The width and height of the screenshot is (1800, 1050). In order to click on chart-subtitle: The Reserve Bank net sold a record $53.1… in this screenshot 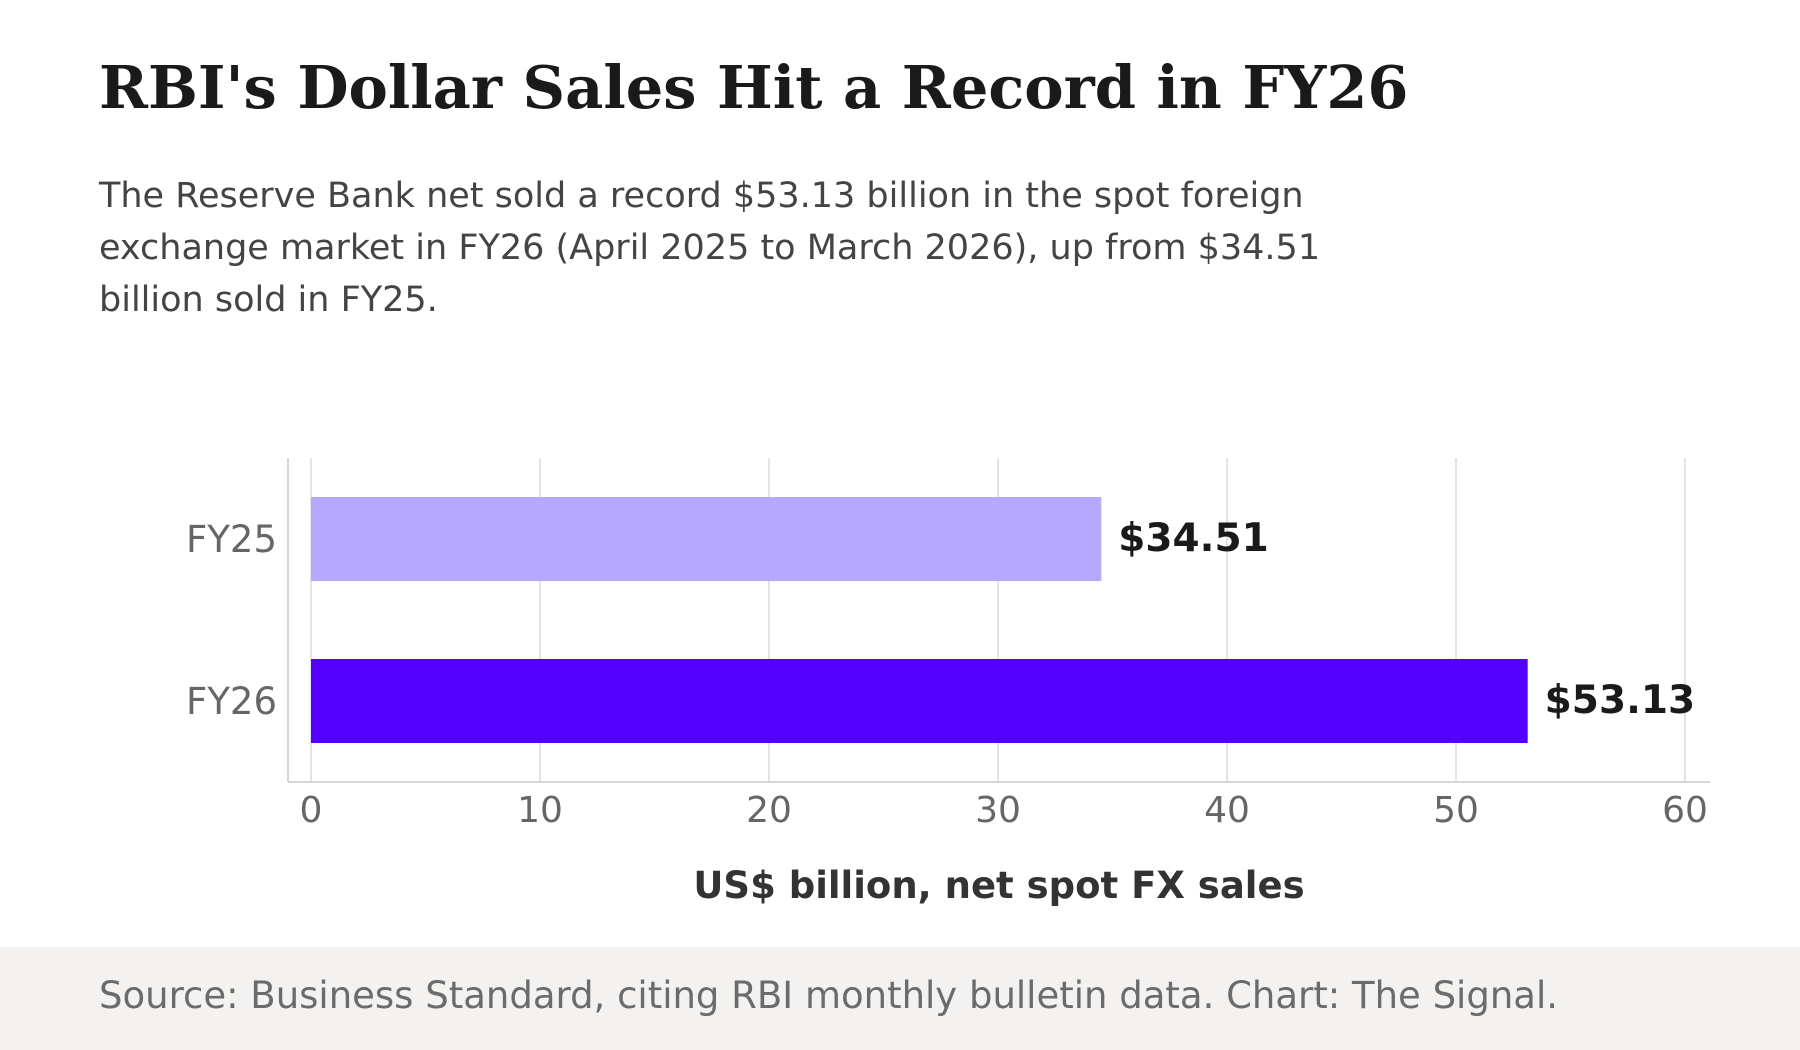, I will do `click(710, 248)`.